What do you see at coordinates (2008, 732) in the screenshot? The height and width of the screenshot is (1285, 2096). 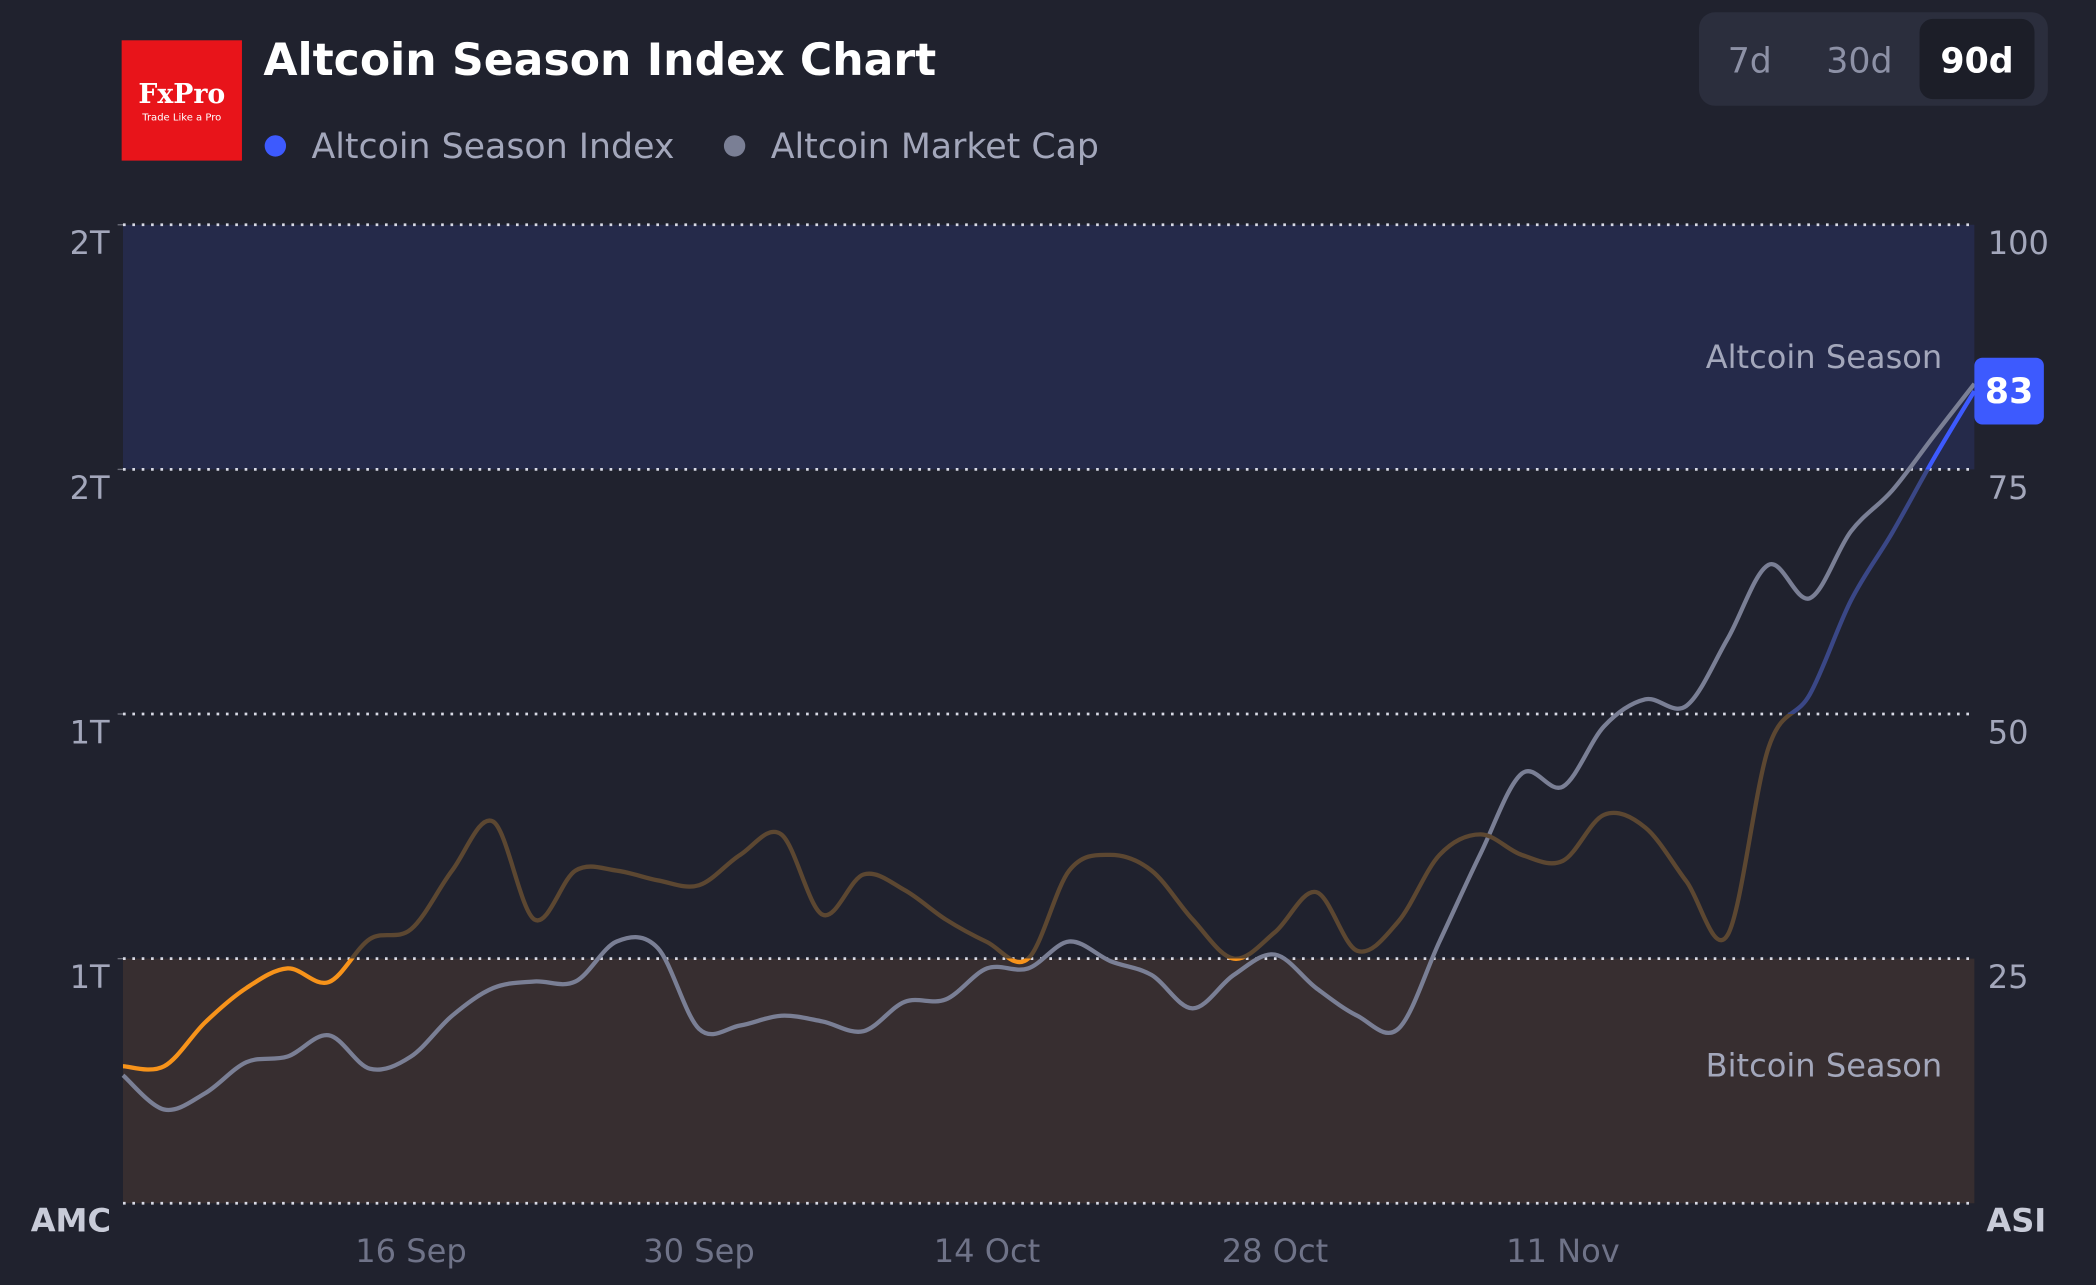 I see `y2-tick-label: 50` at bounding box center [2008, 732].